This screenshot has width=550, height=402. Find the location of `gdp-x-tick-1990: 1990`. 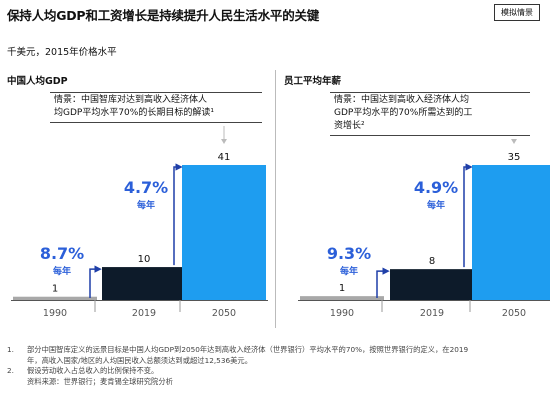

gdp-x-tick-1990: 1990 is located at coordinates (55, 313).